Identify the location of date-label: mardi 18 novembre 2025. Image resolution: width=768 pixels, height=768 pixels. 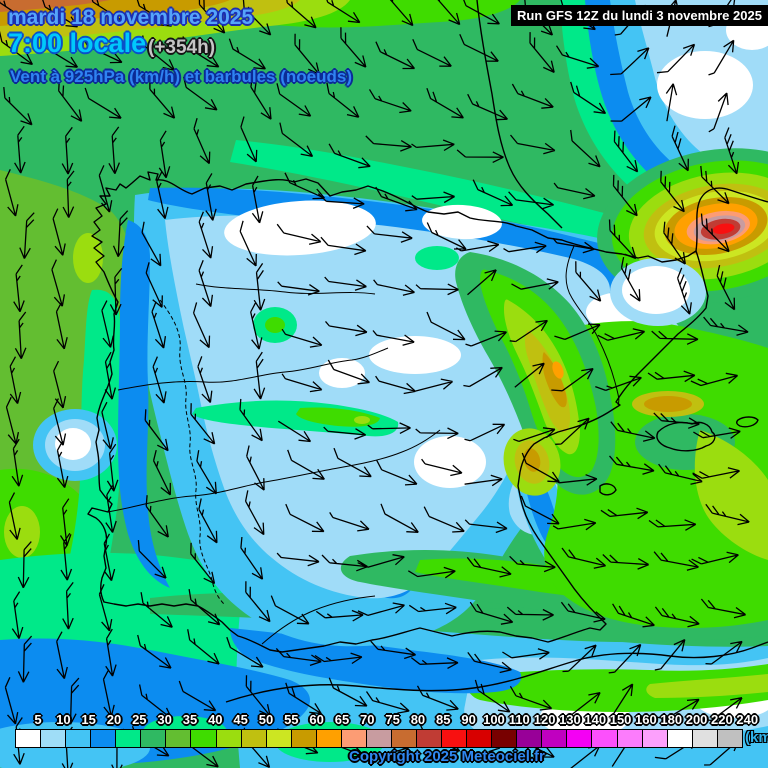
(131, 17).